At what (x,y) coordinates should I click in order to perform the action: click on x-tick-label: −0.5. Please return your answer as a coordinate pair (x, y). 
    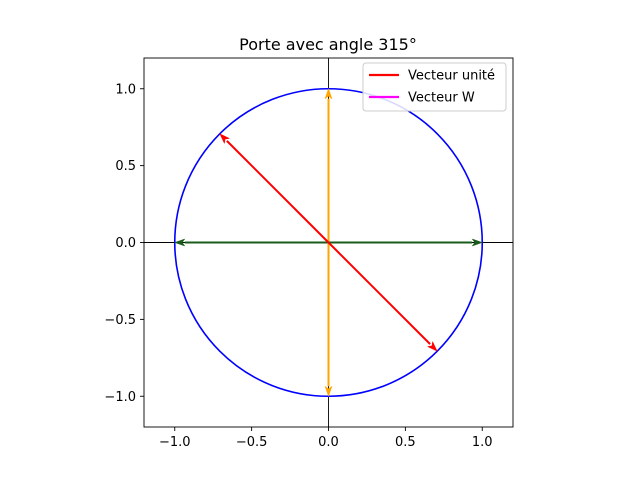
    Looking at the image, I should click on (252, 442).